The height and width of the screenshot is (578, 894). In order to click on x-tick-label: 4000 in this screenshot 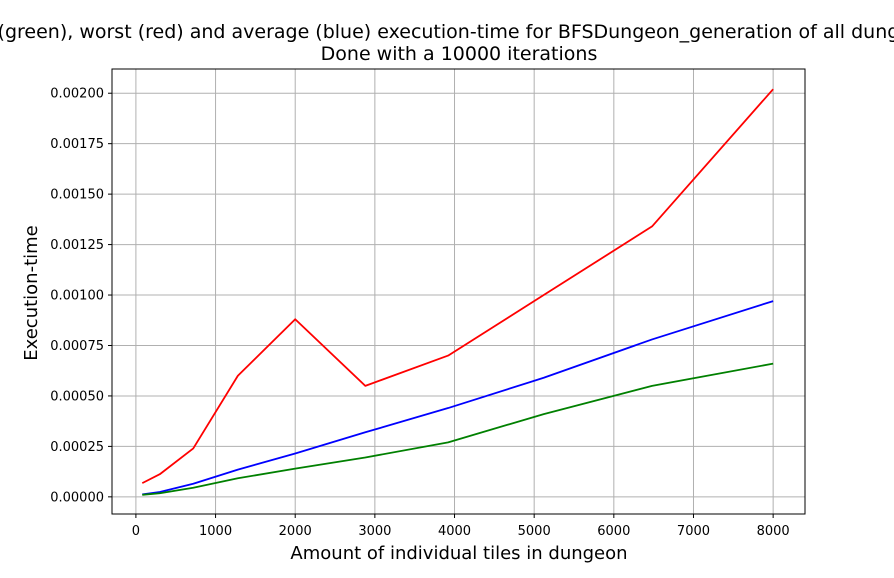, I will do `click(454, 531)`.